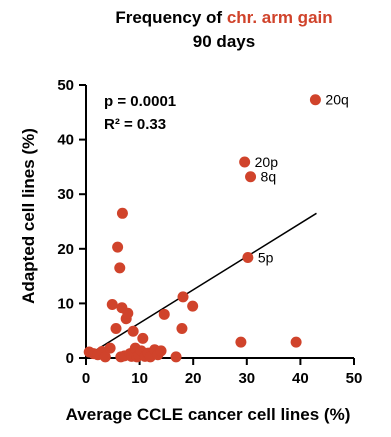 This screenshot has height=437, width=391. I want to click on r-squared-label: R² = 0.33, so click(135, 124).